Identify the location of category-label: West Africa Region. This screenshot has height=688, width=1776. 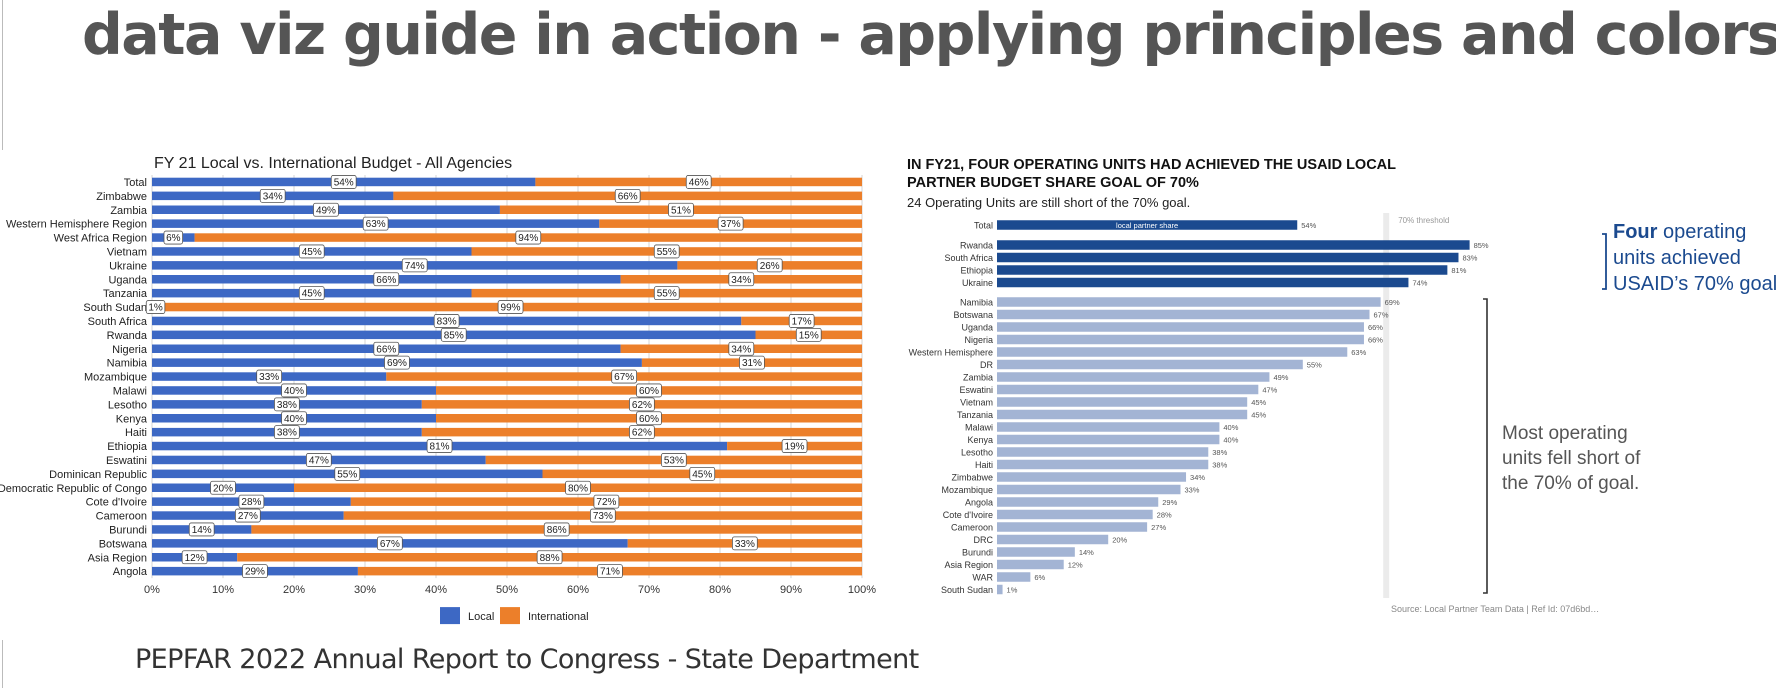
(100, 239).